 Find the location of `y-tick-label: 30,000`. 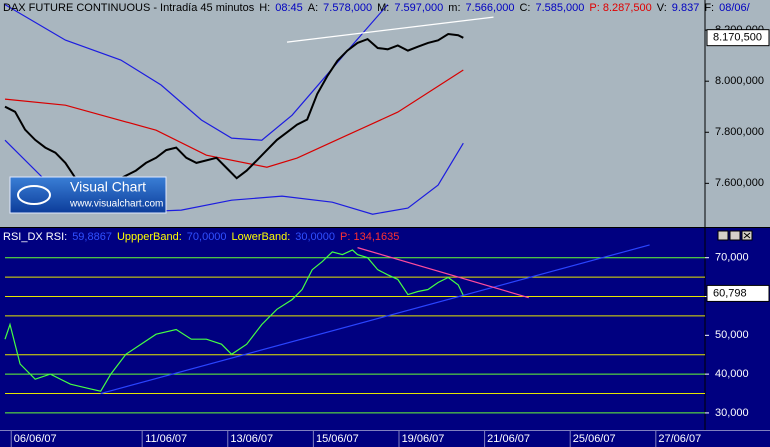

y-tick-label: 30,000 is located at coordinates (732, 413).